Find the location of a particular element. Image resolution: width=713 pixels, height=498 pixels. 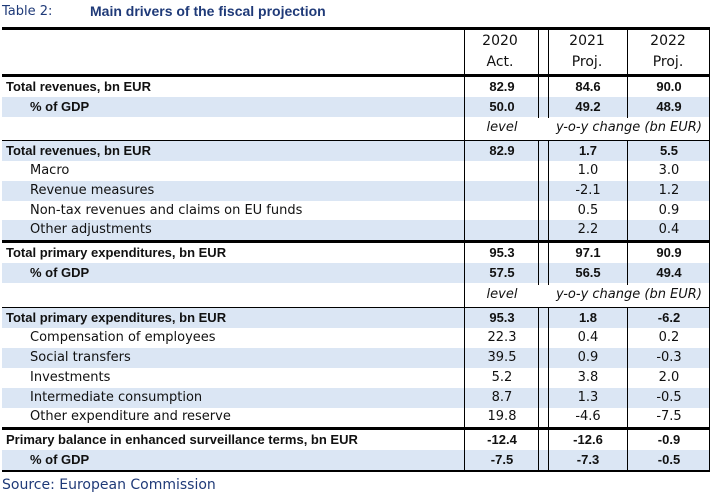

row-label: Non-tax revenues and claims on EU funds is located at coordinates (166, 210).